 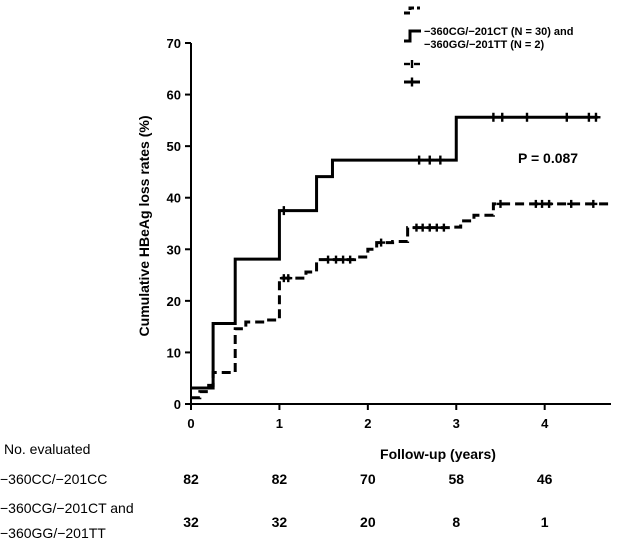 What do you see at coordinates (484, 45) in the screenshot?
I see `legend-label-series-2-line-2: −360GG/−201TT (N = 2)` at bounding box center [484, 45].